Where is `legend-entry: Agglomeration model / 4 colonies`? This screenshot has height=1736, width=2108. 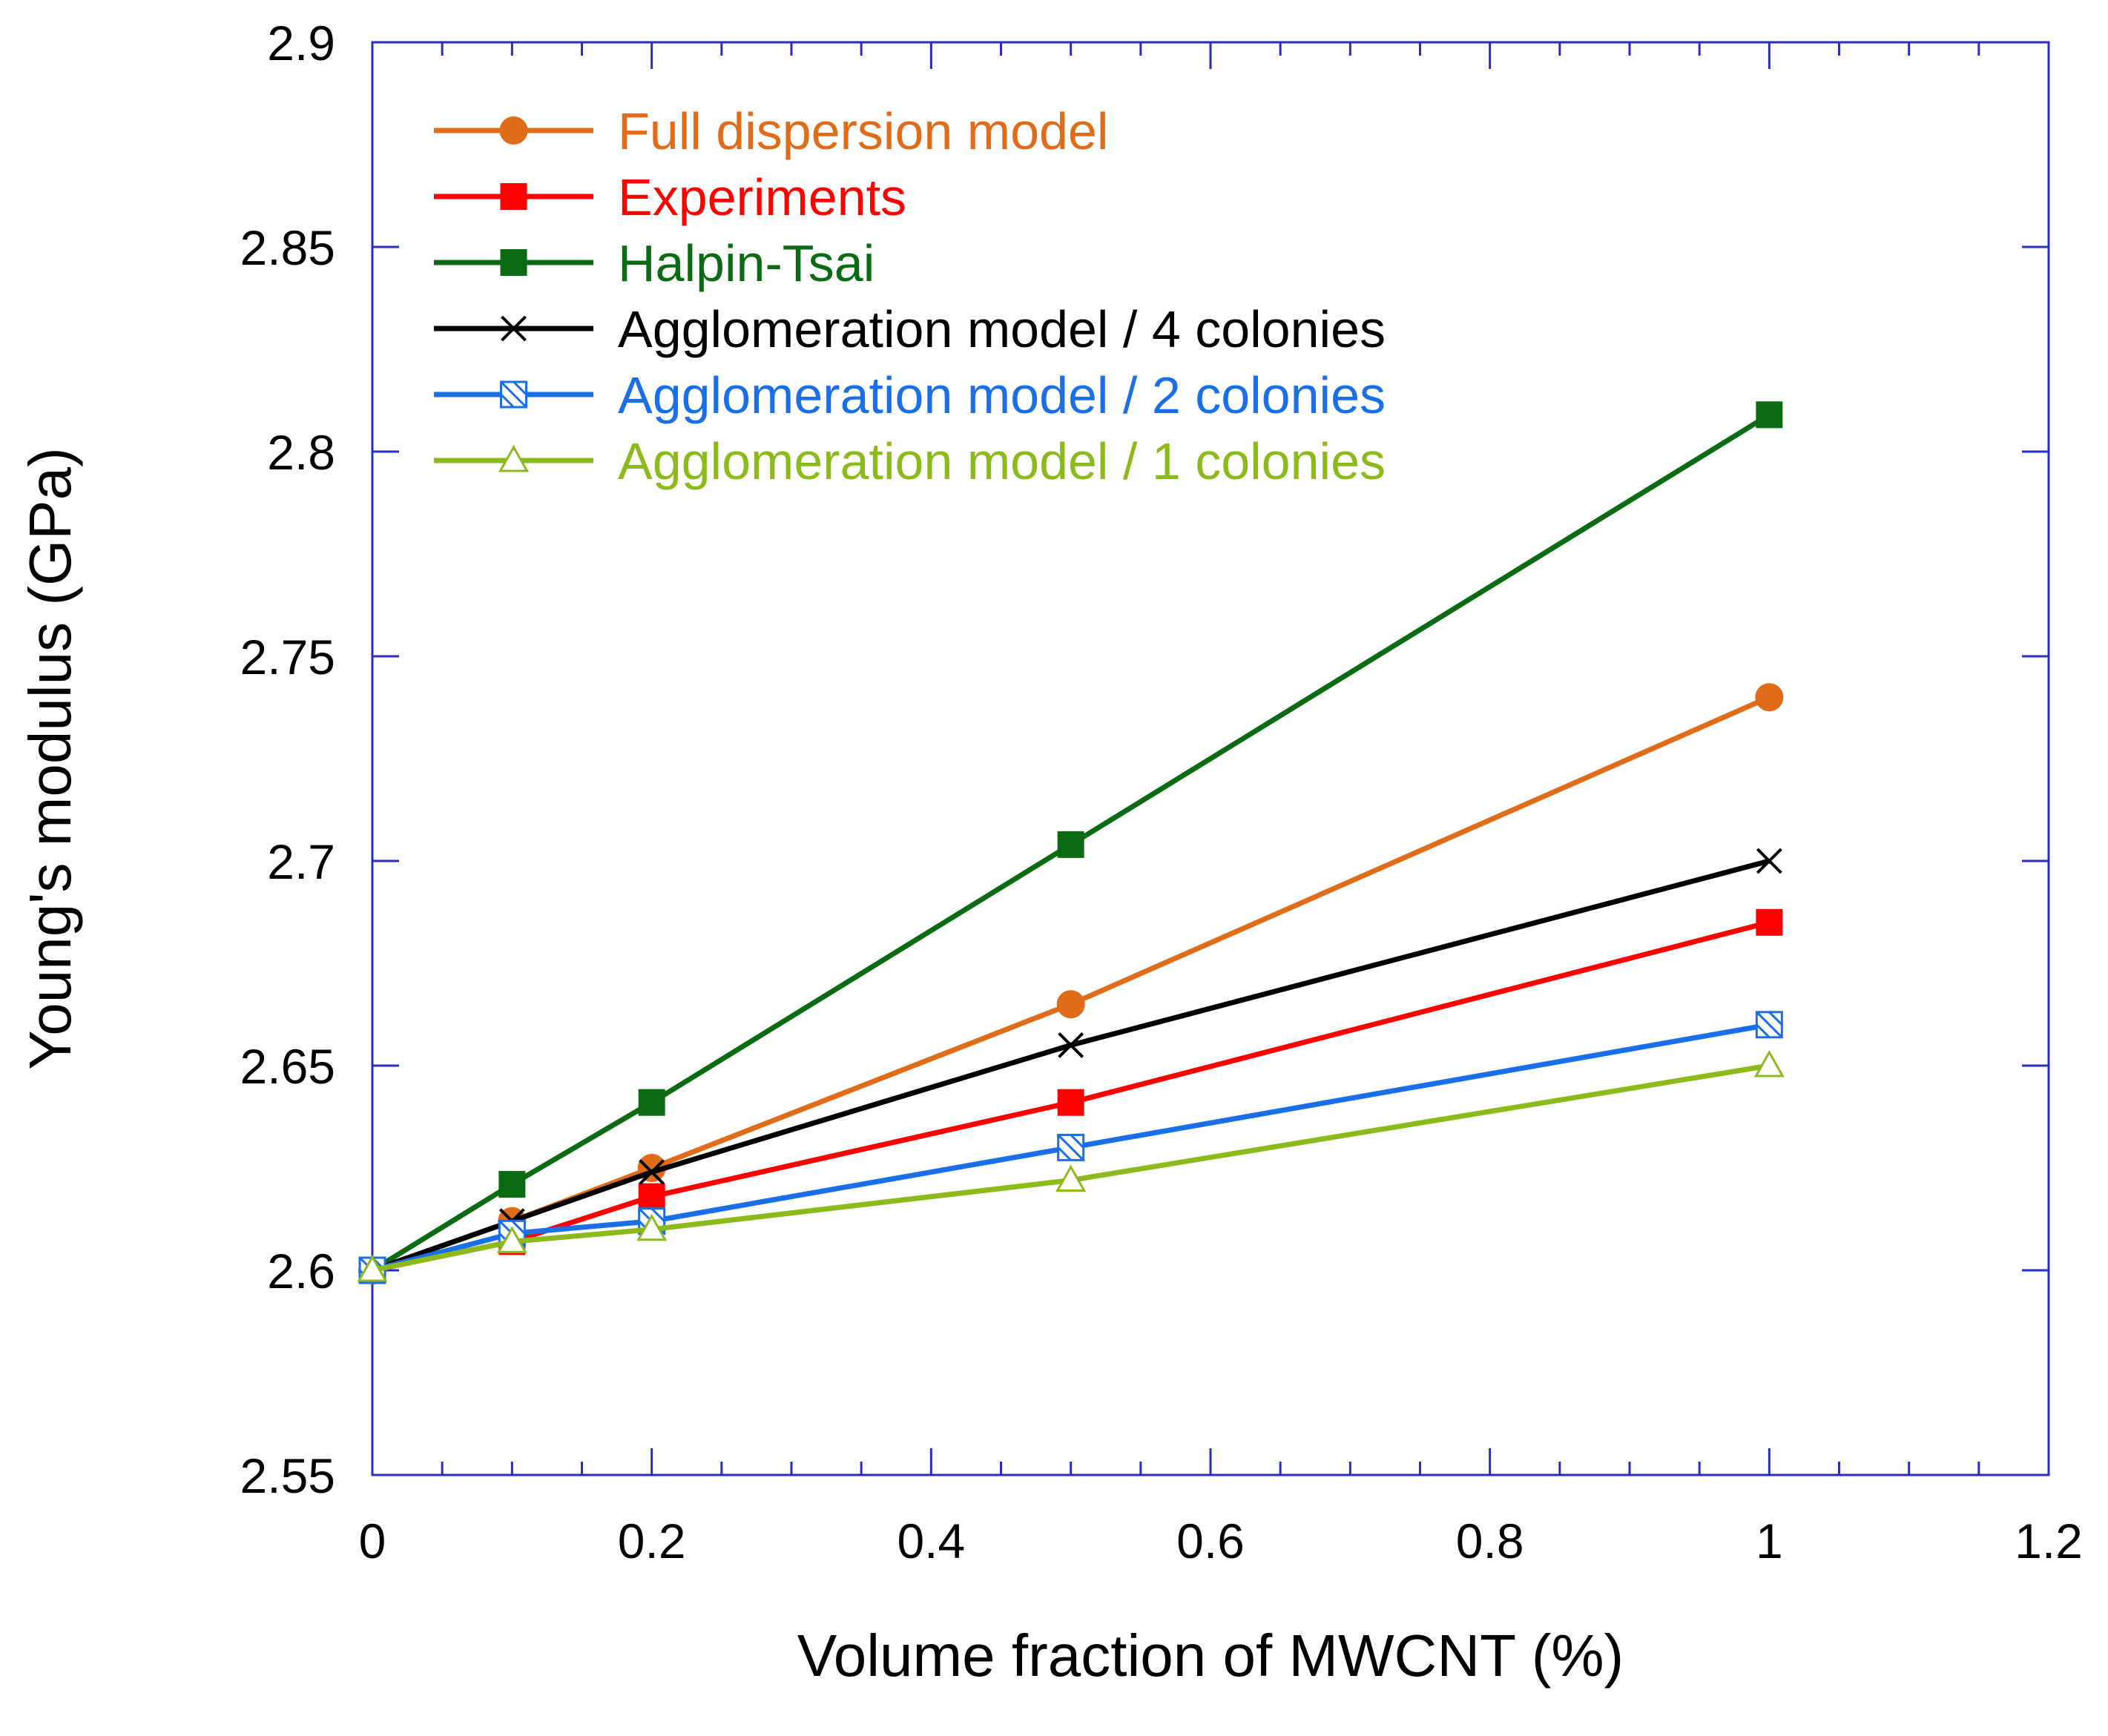 legend-entry: Agglomeration model / 4 colonies is located at coordinates (910, 329).